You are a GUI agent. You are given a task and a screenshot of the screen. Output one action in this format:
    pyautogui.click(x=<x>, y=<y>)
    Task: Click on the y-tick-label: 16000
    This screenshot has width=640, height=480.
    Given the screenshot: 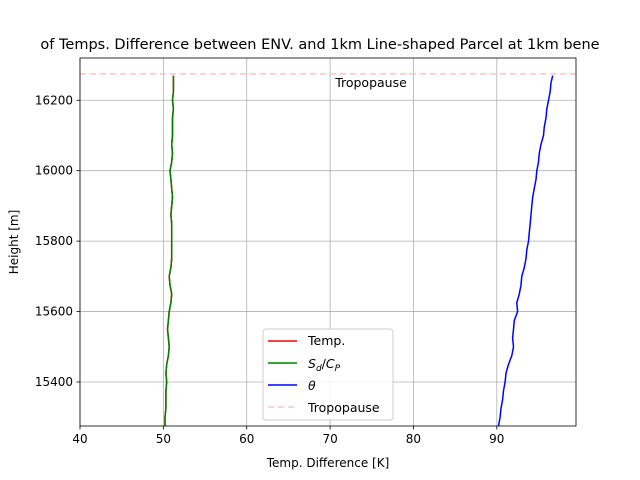 What is the action you would take?
    pyautogui.click(x=54, y=171)
    